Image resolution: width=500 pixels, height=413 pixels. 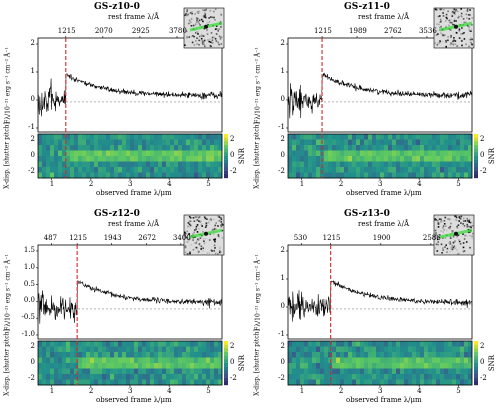 I want to click on obs-tick-label: 2, so click(x=91, y=184).